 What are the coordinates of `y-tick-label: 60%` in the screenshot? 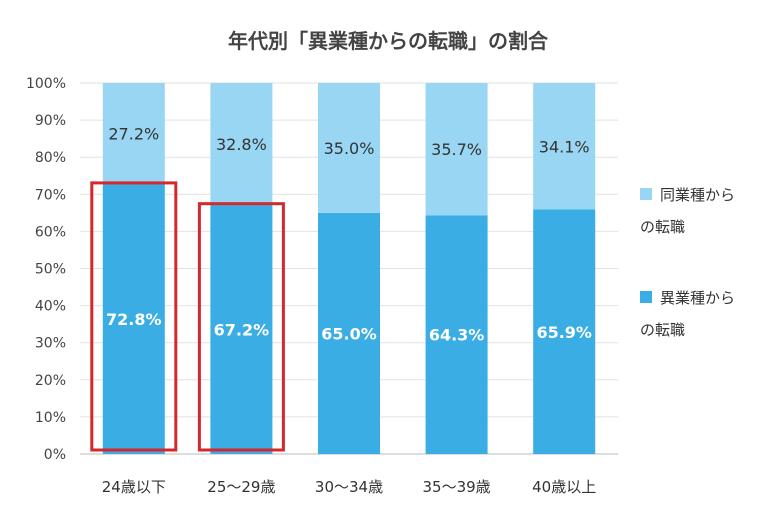 It's located at (50, 232).